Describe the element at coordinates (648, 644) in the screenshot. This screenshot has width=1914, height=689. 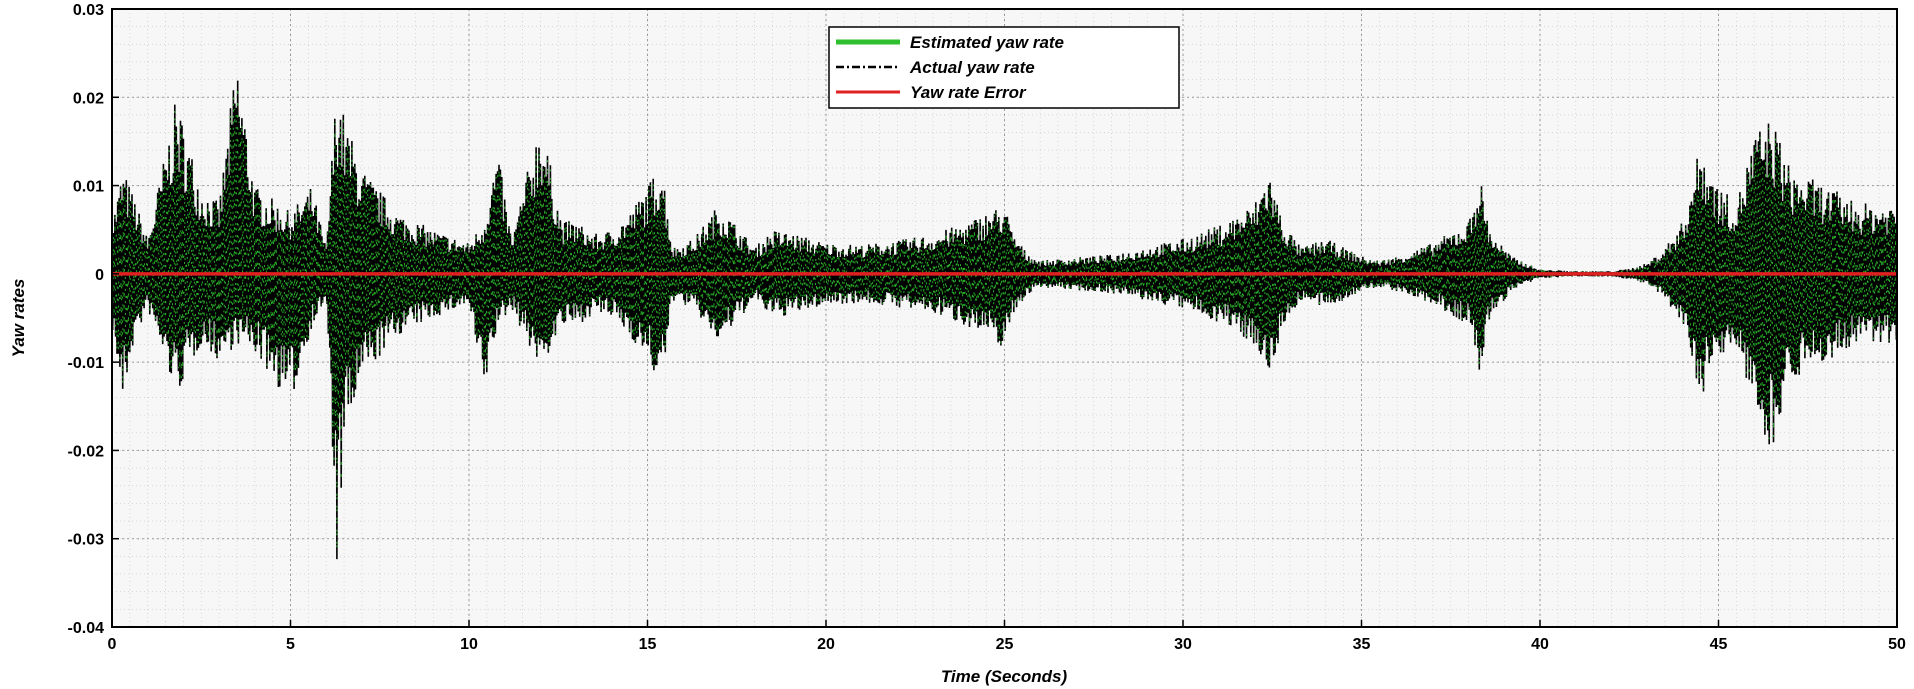
I see `x-tick-label: 15` at that location.